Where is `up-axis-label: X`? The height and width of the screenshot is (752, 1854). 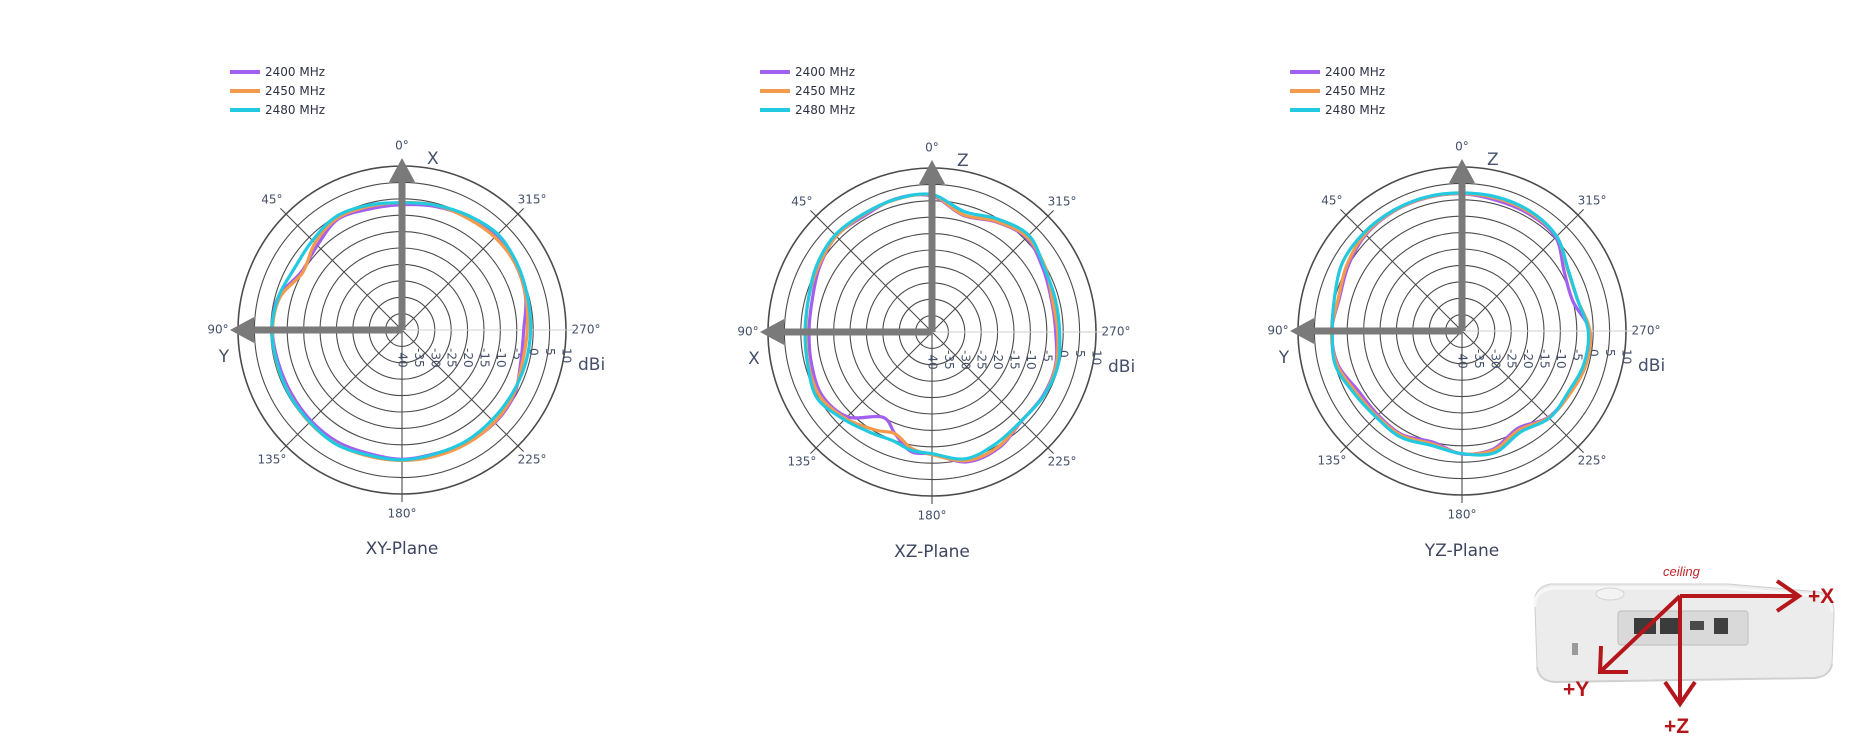
up-axis-label: X is located at coordinates (433, 159).